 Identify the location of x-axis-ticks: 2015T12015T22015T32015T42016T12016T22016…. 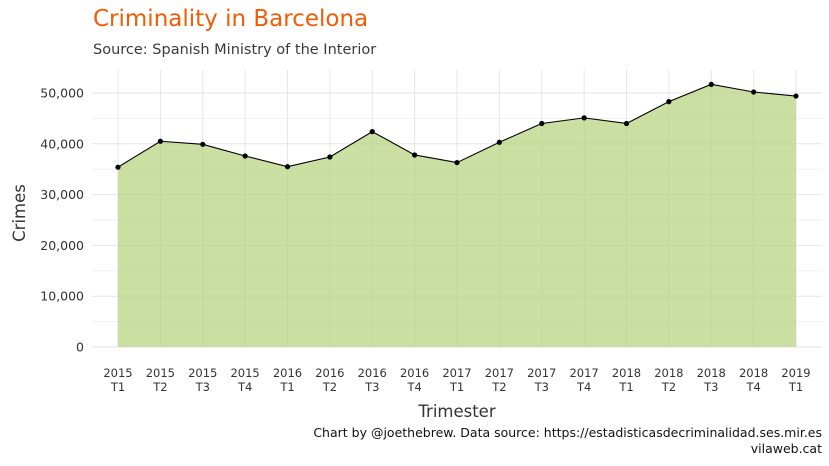
(456, 380).